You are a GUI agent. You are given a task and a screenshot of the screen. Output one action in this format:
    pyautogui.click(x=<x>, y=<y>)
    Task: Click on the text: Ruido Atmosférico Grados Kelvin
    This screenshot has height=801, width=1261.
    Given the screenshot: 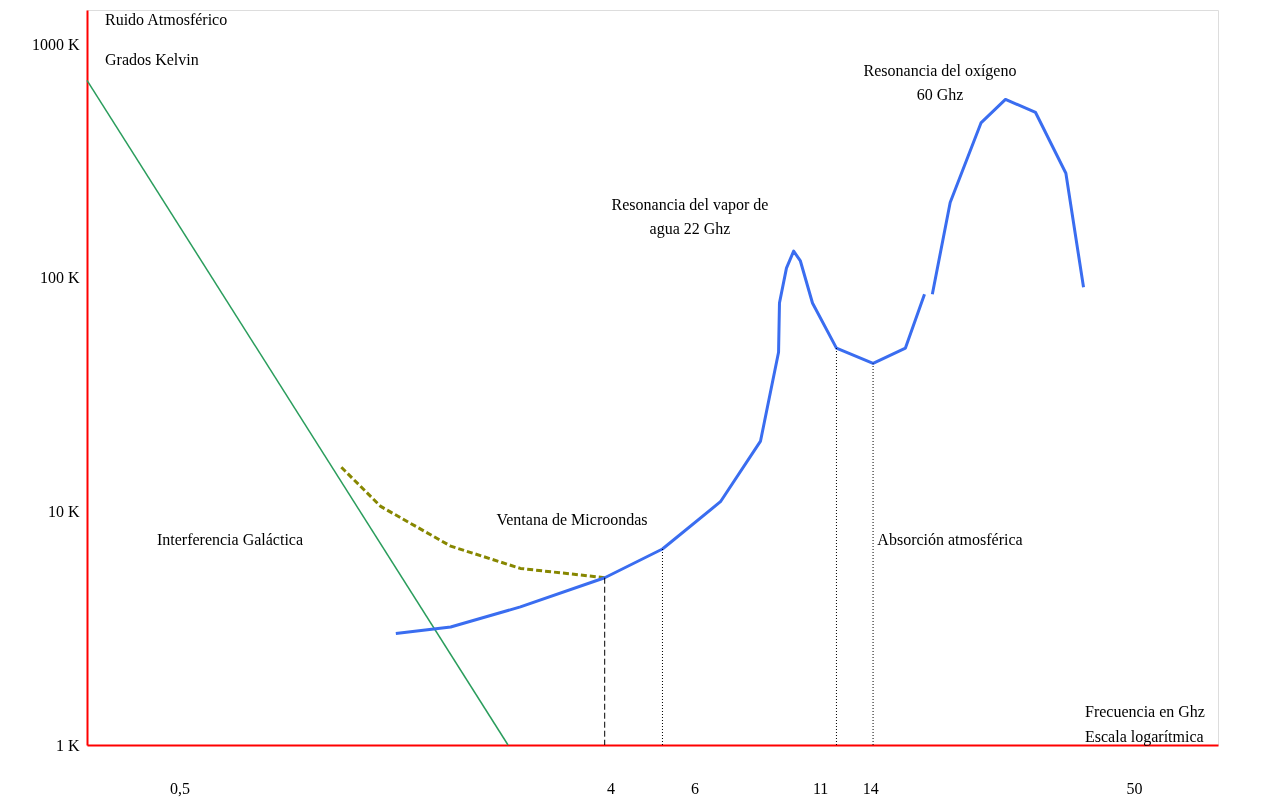 What is the action you would take?
    pyautogui.click(x=166, y=39)
    